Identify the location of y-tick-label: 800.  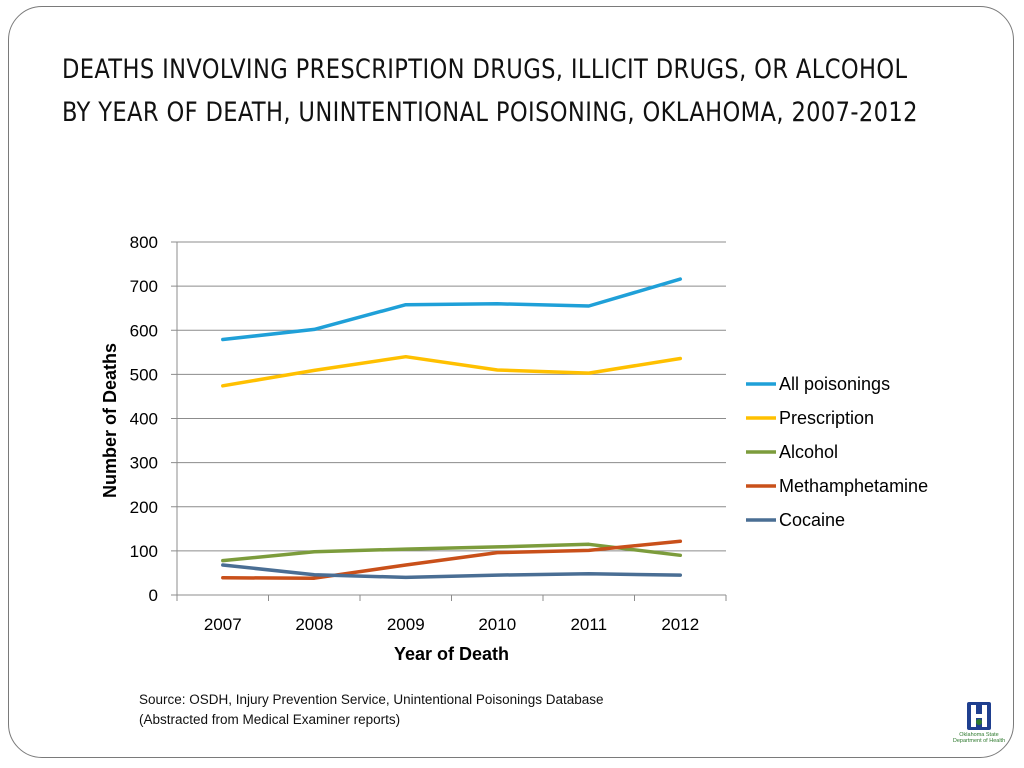
(144, 242).